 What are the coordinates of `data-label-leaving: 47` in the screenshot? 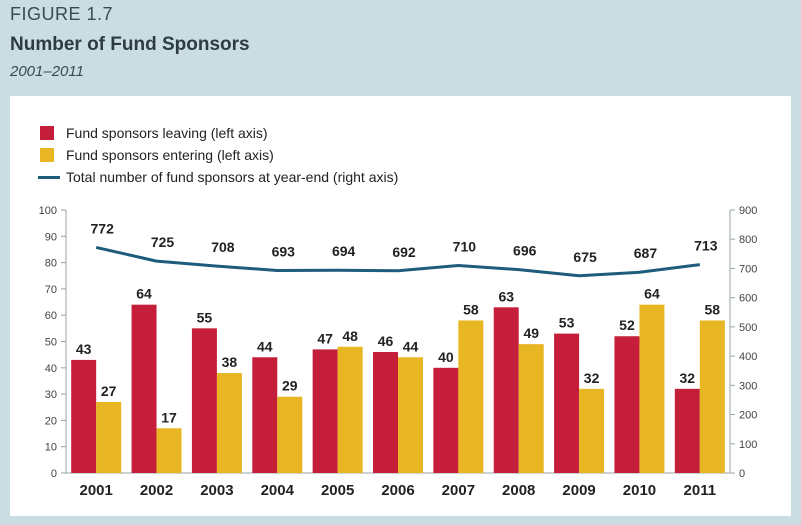 It's located at (325, 338).